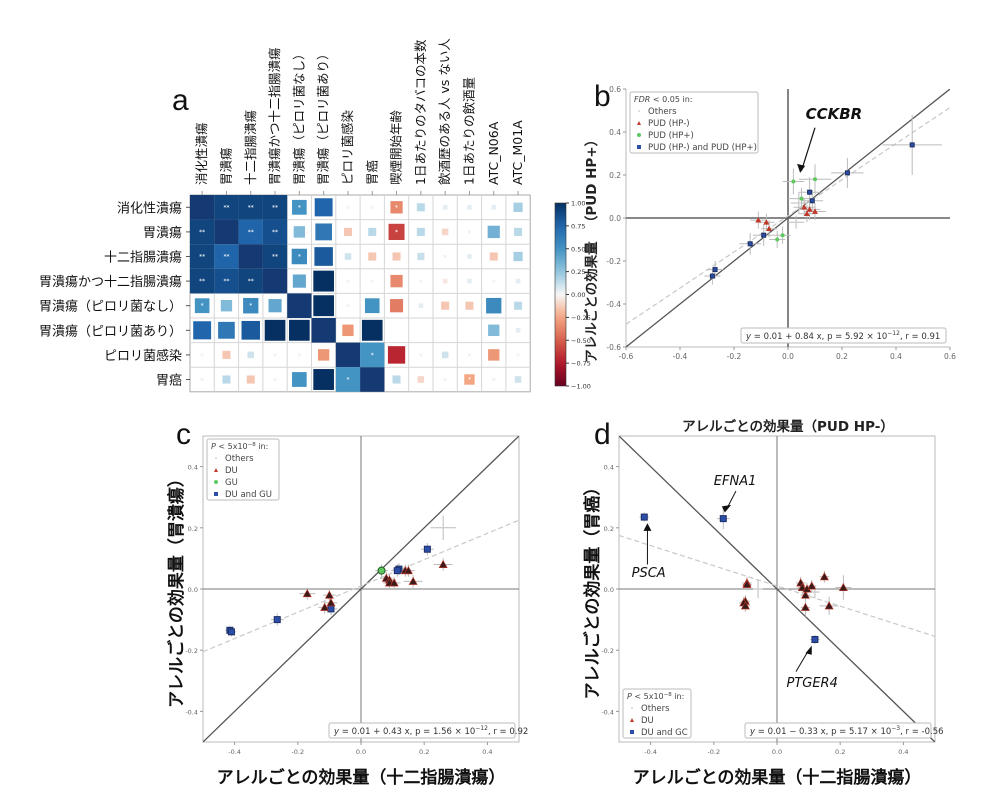 This screenshot has height=798, width=1000. Describe the element at coordinates (592, 589) in the screenshot. I see `y-axis-label: アレルごとの効果量（胃癌）` at that location.